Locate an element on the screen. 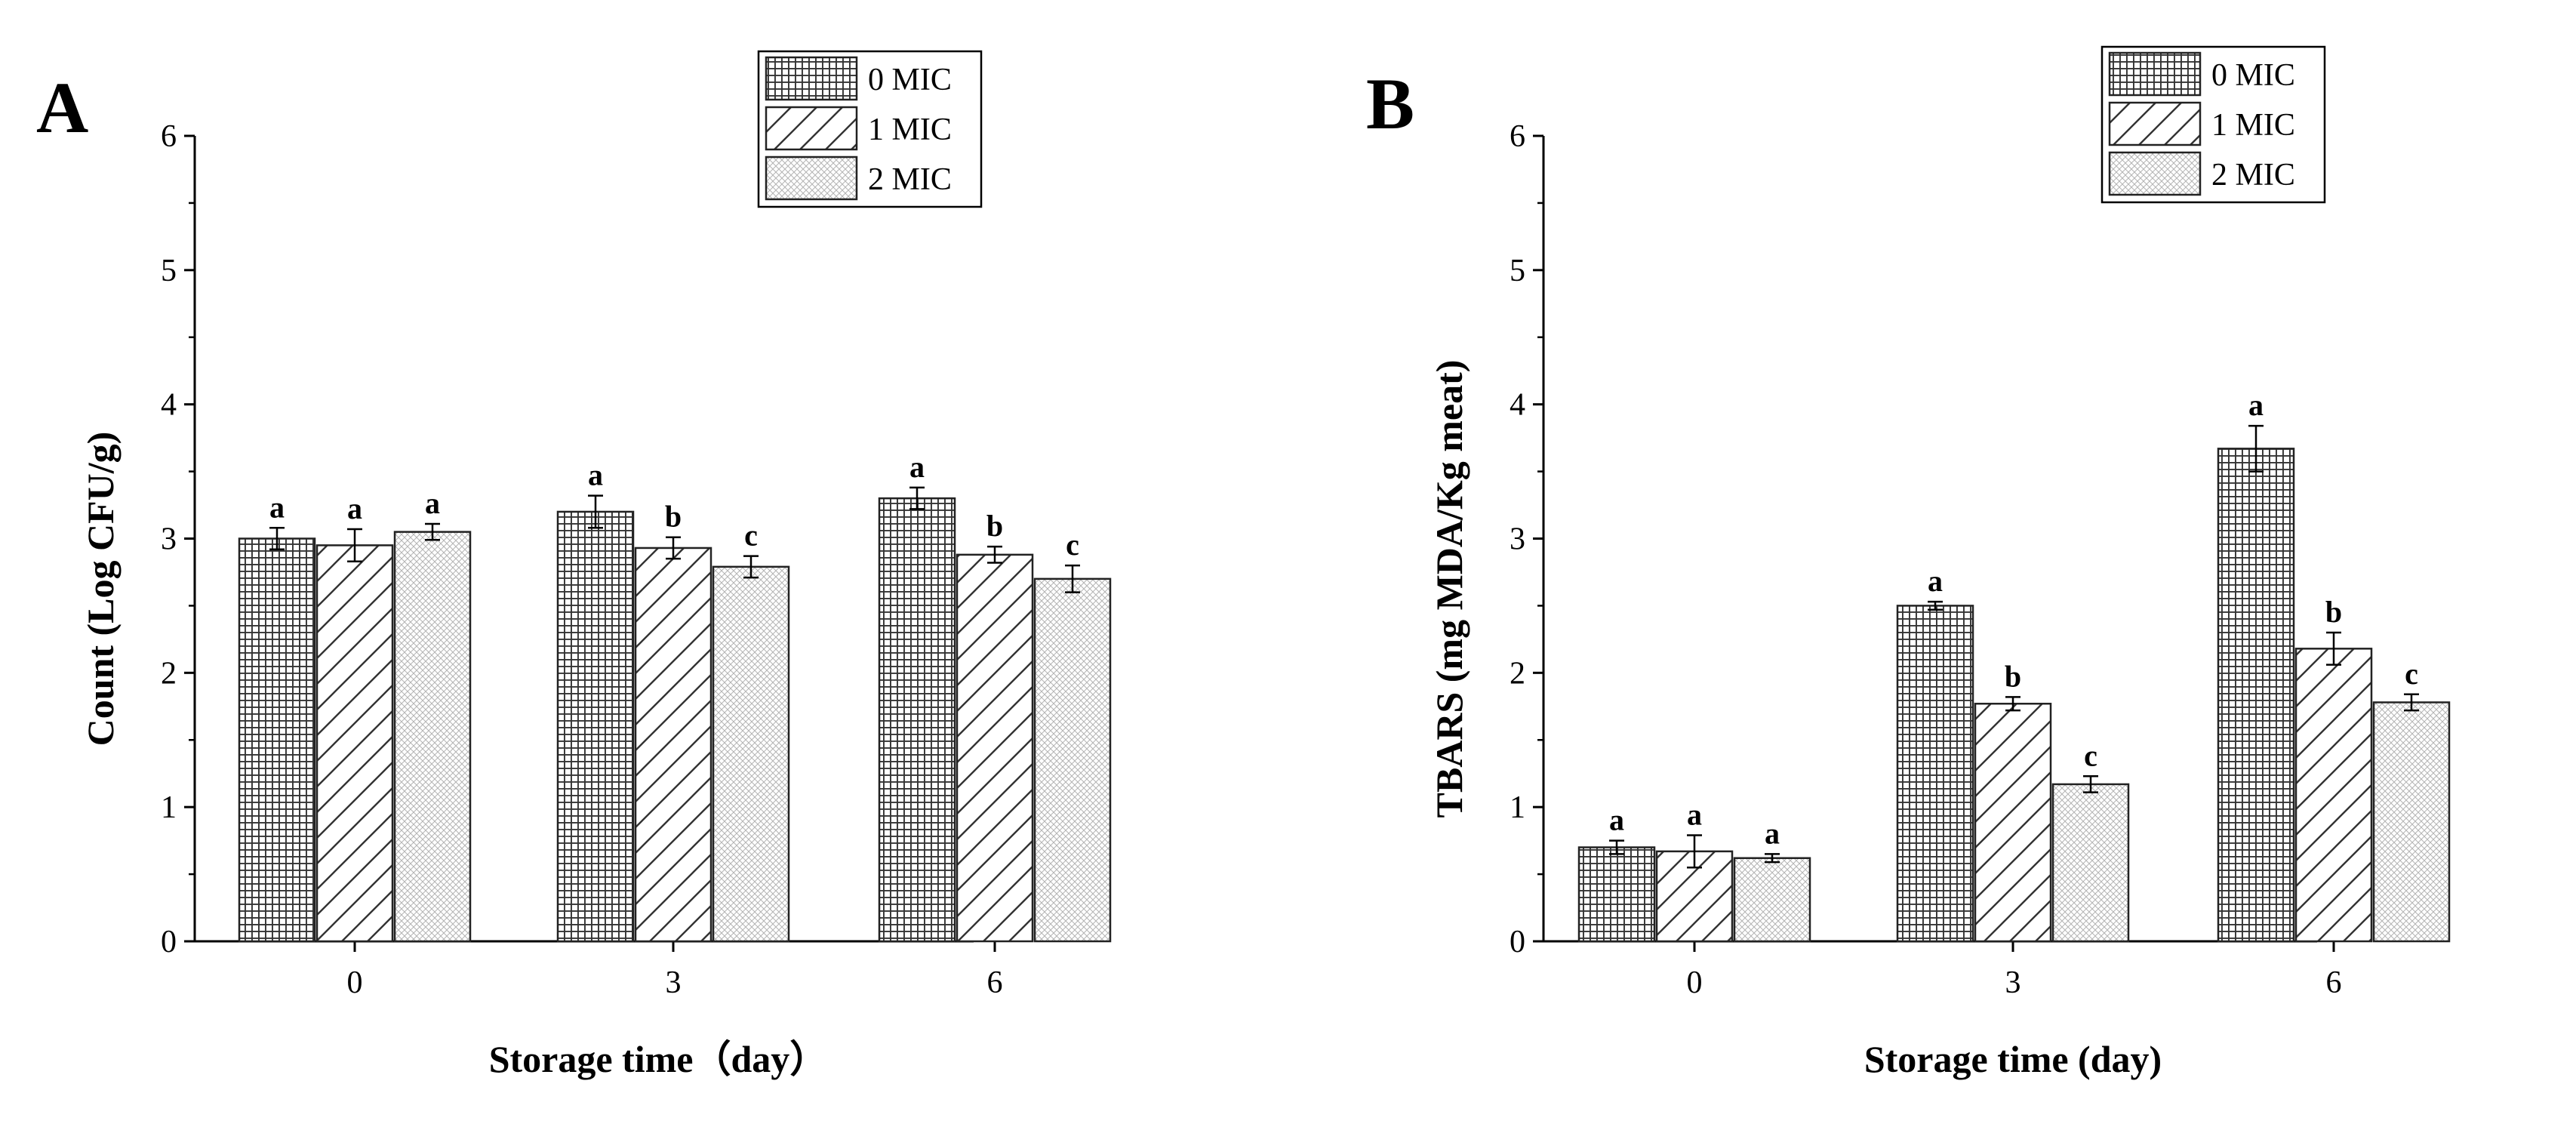 Image resolution: width=2576 pixels, height=1127 pixels. panel-a-letter: A is located at coordinates (62, 107).